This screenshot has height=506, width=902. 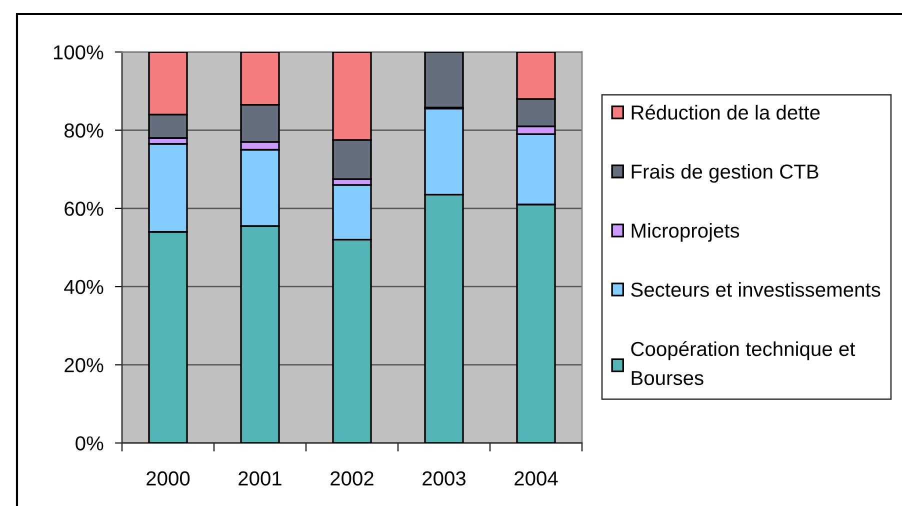 I want to click on y-tick-label: 20%, so click(x=84, y=365).